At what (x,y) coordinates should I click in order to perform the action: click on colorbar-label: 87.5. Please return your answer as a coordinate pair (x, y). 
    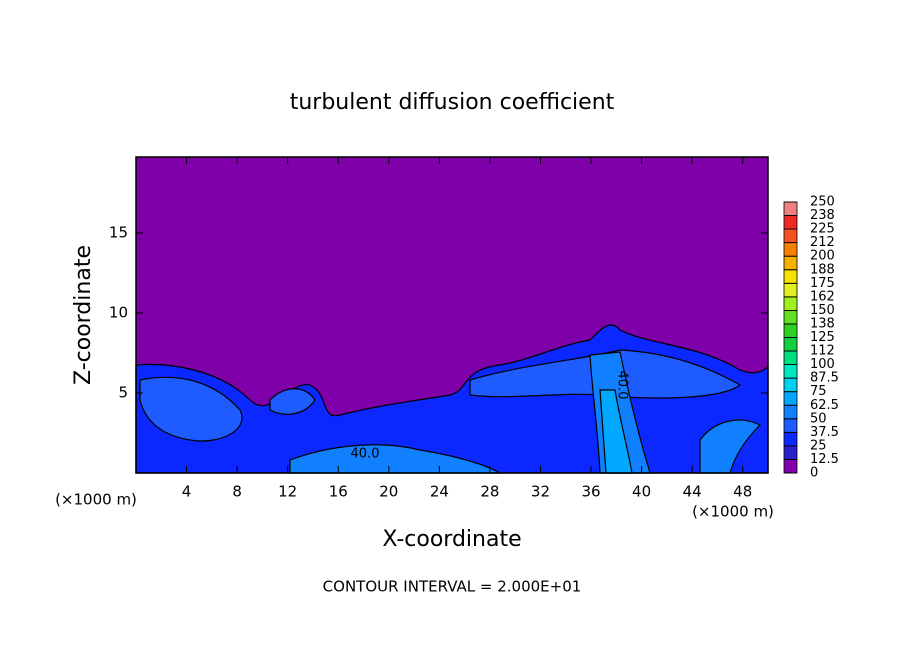
    Looking at the image, I should click on (824, 378).